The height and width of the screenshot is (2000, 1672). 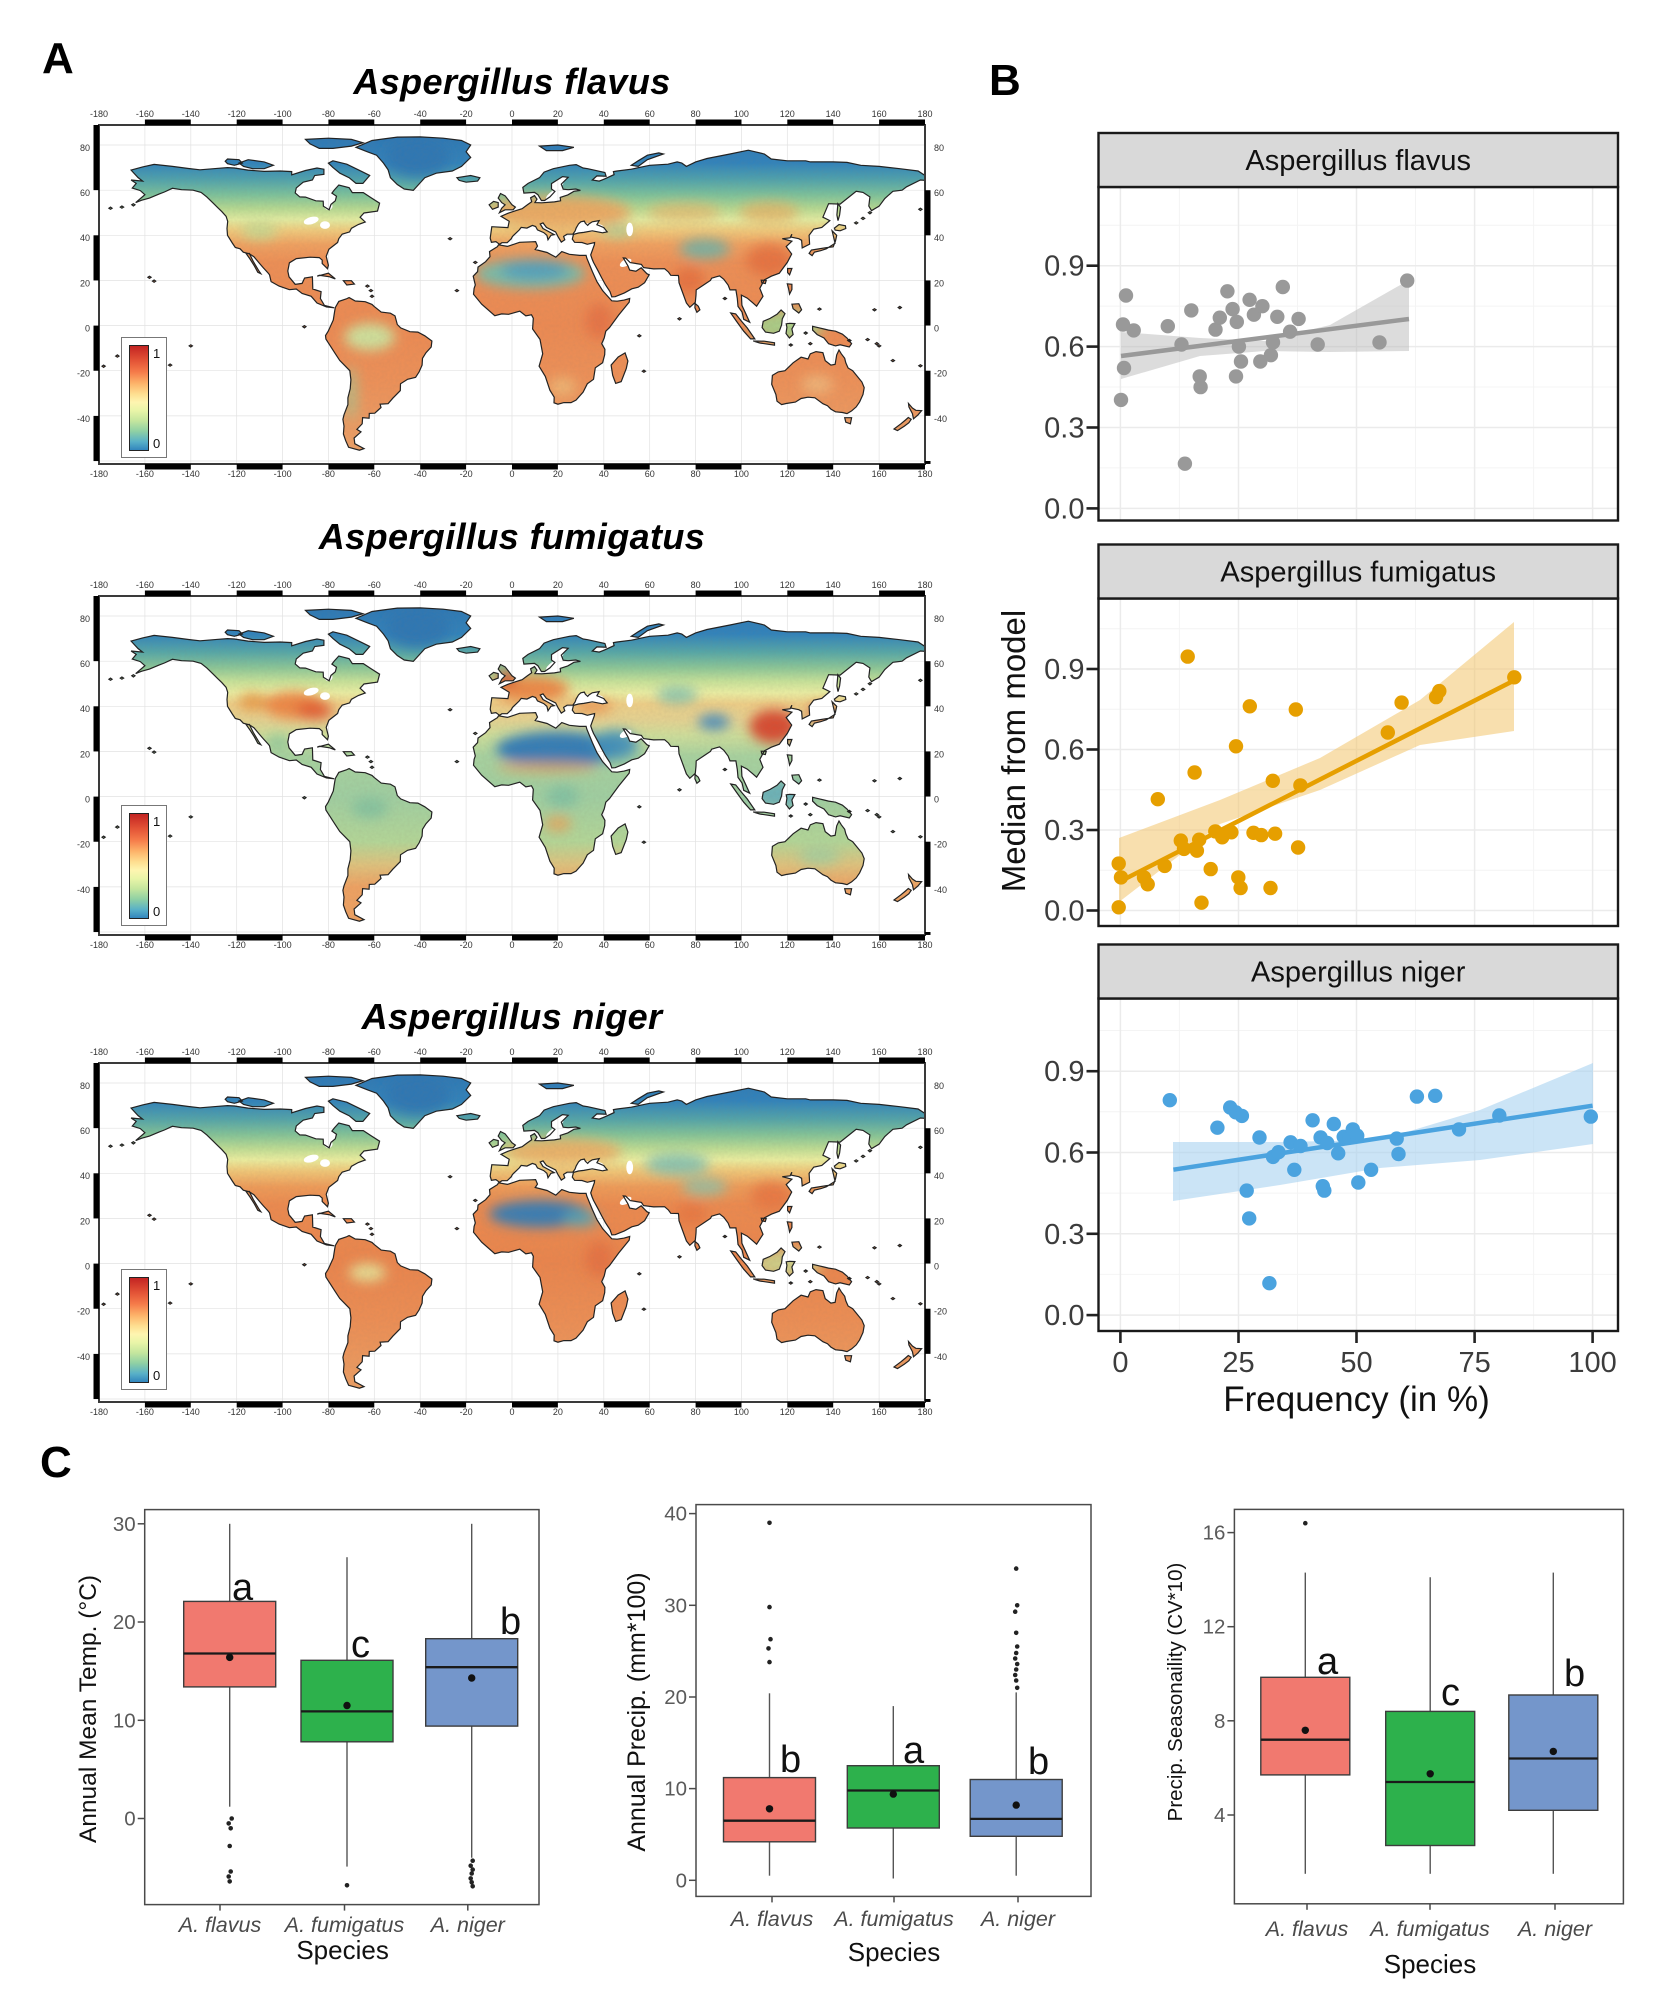 I want to click on svg-text: Annual Mean Temp. (°C), so click(x=88, y=1709).